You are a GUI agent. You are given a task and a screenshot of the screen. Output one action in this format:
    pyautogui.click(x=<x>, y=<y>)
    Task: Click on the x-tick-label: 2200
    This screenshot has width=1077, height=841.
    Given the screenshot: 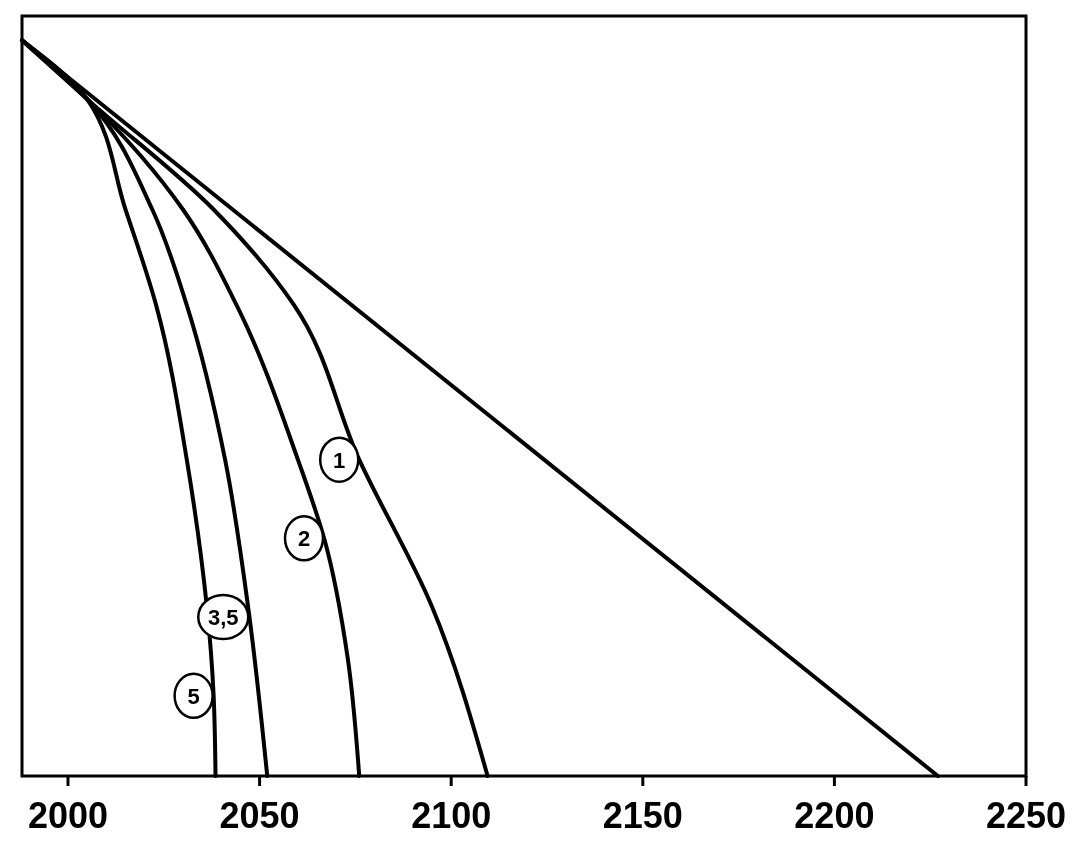 What is the action you would take?
    pyautogui.click(x=834, y=815)
    